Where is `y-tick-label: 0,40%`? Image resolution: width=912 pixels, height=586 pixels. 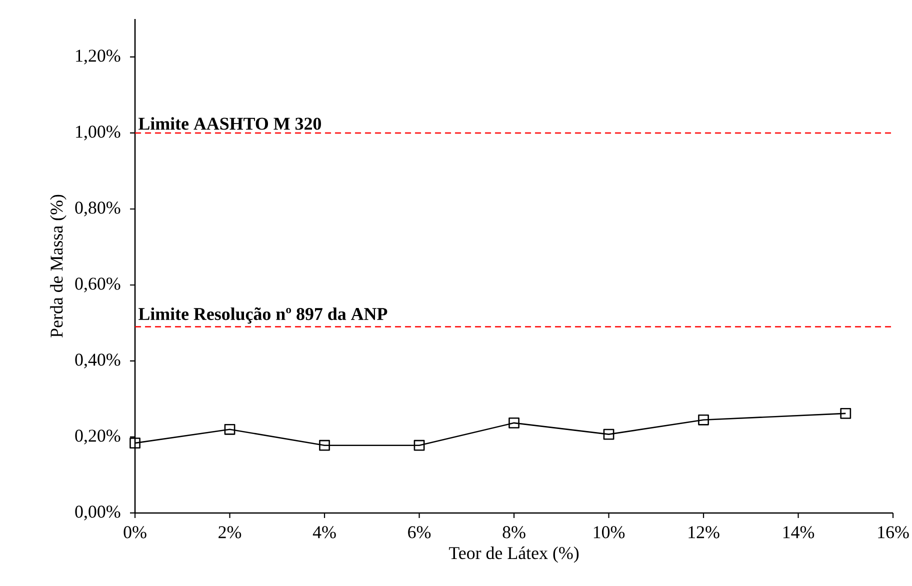 y-tick-label: 0,40% is located at coordinates (97, 361).